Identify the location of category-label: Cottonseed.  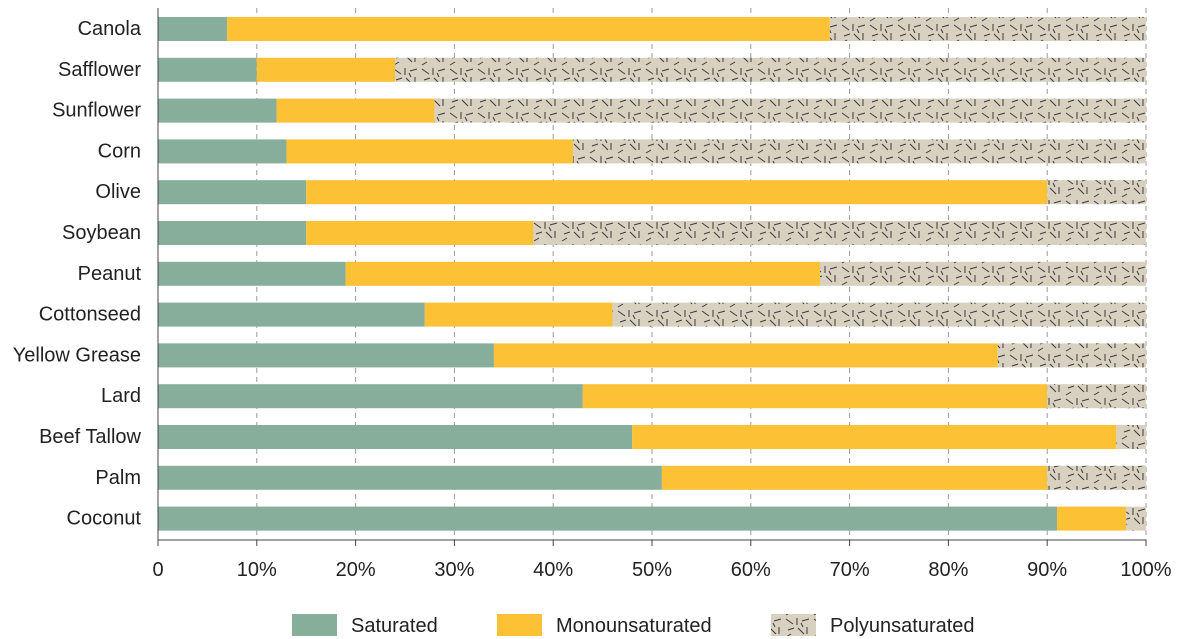
(90, 315).